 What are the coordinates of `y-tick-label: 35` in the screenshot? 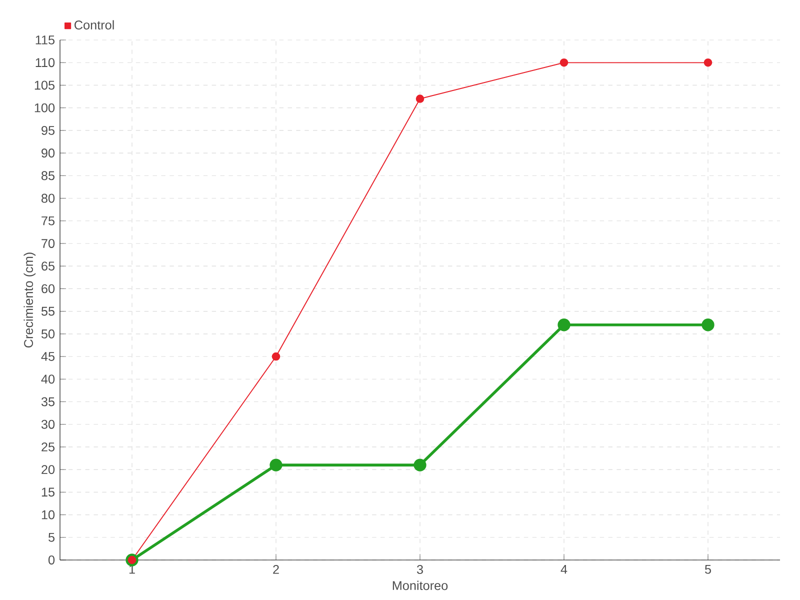 It's located at (47, 401).